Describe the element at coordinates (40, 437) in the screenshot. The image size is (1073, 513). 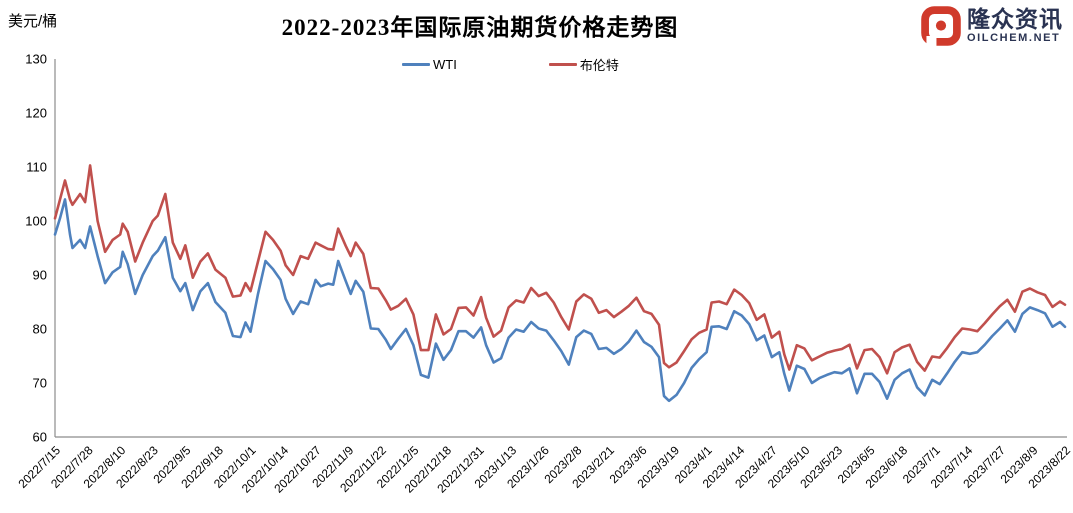
I see `y-tick-label: 60` at that location.